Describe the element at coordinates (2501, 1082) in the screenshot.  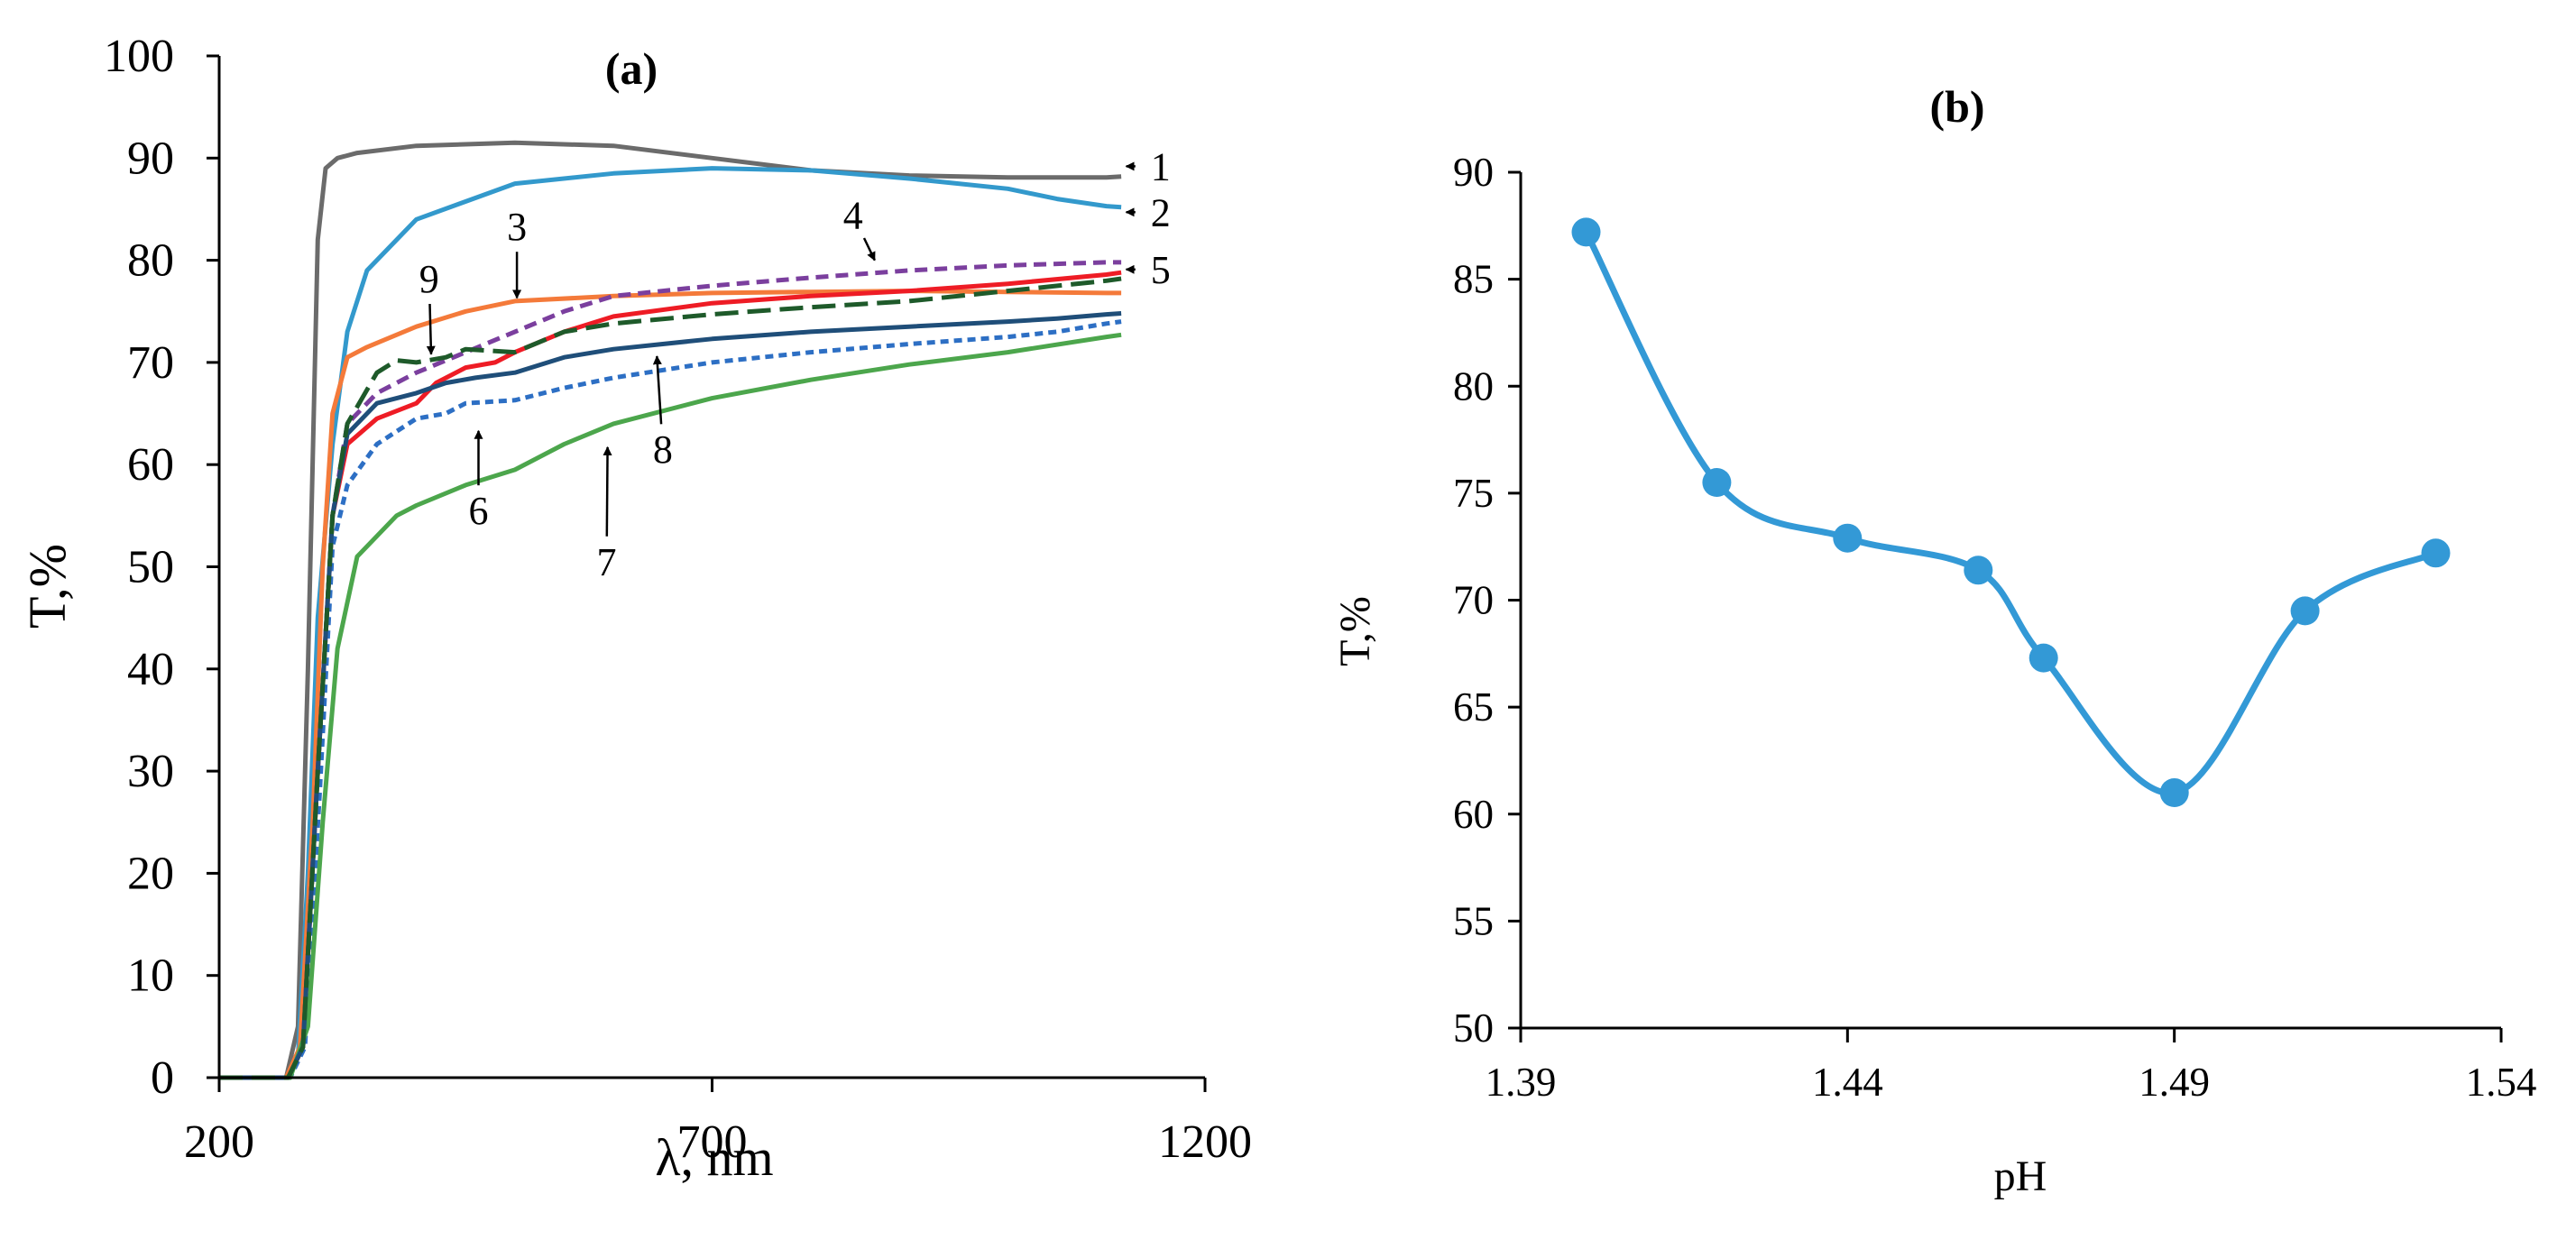
I see `panel-b-x-tick-label: 1.54` at that location.